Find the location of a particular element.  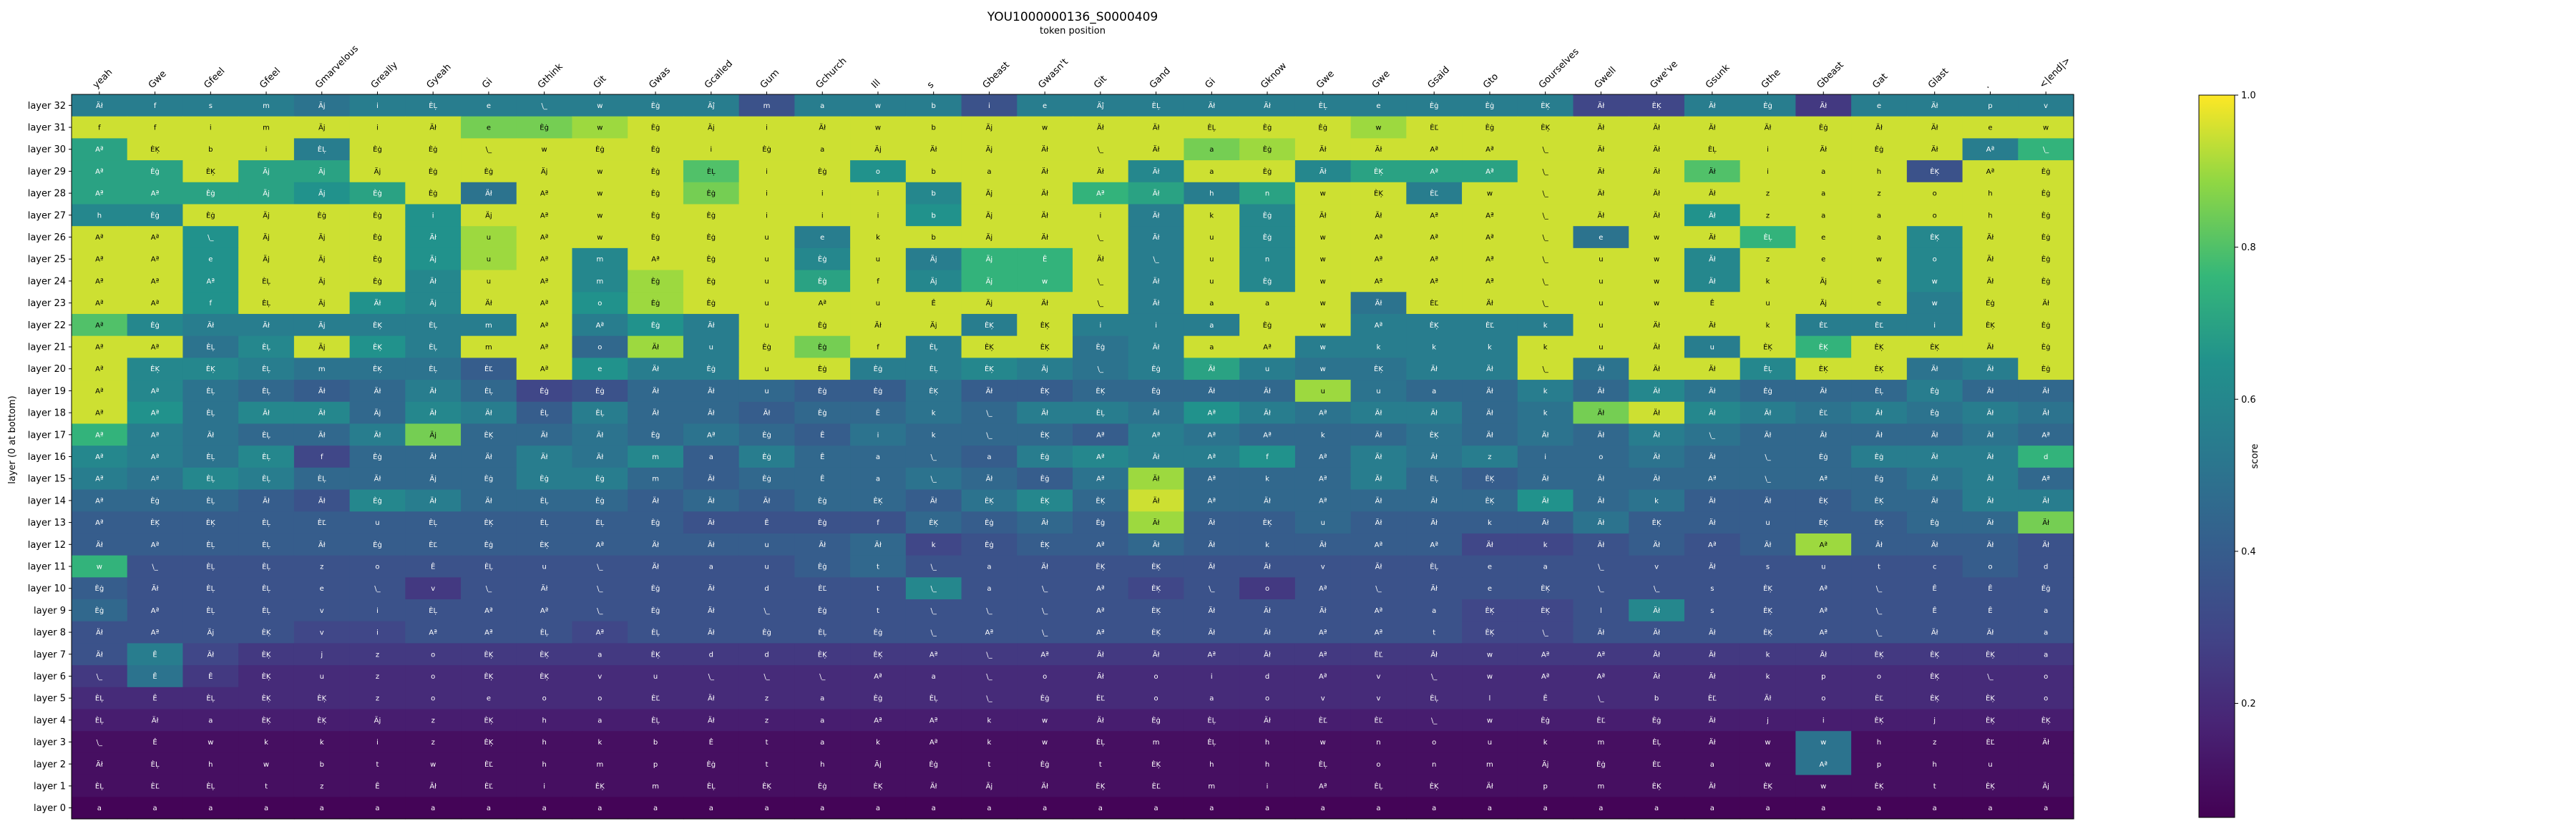

cell-label: p is located at coordinates (1879, 765).